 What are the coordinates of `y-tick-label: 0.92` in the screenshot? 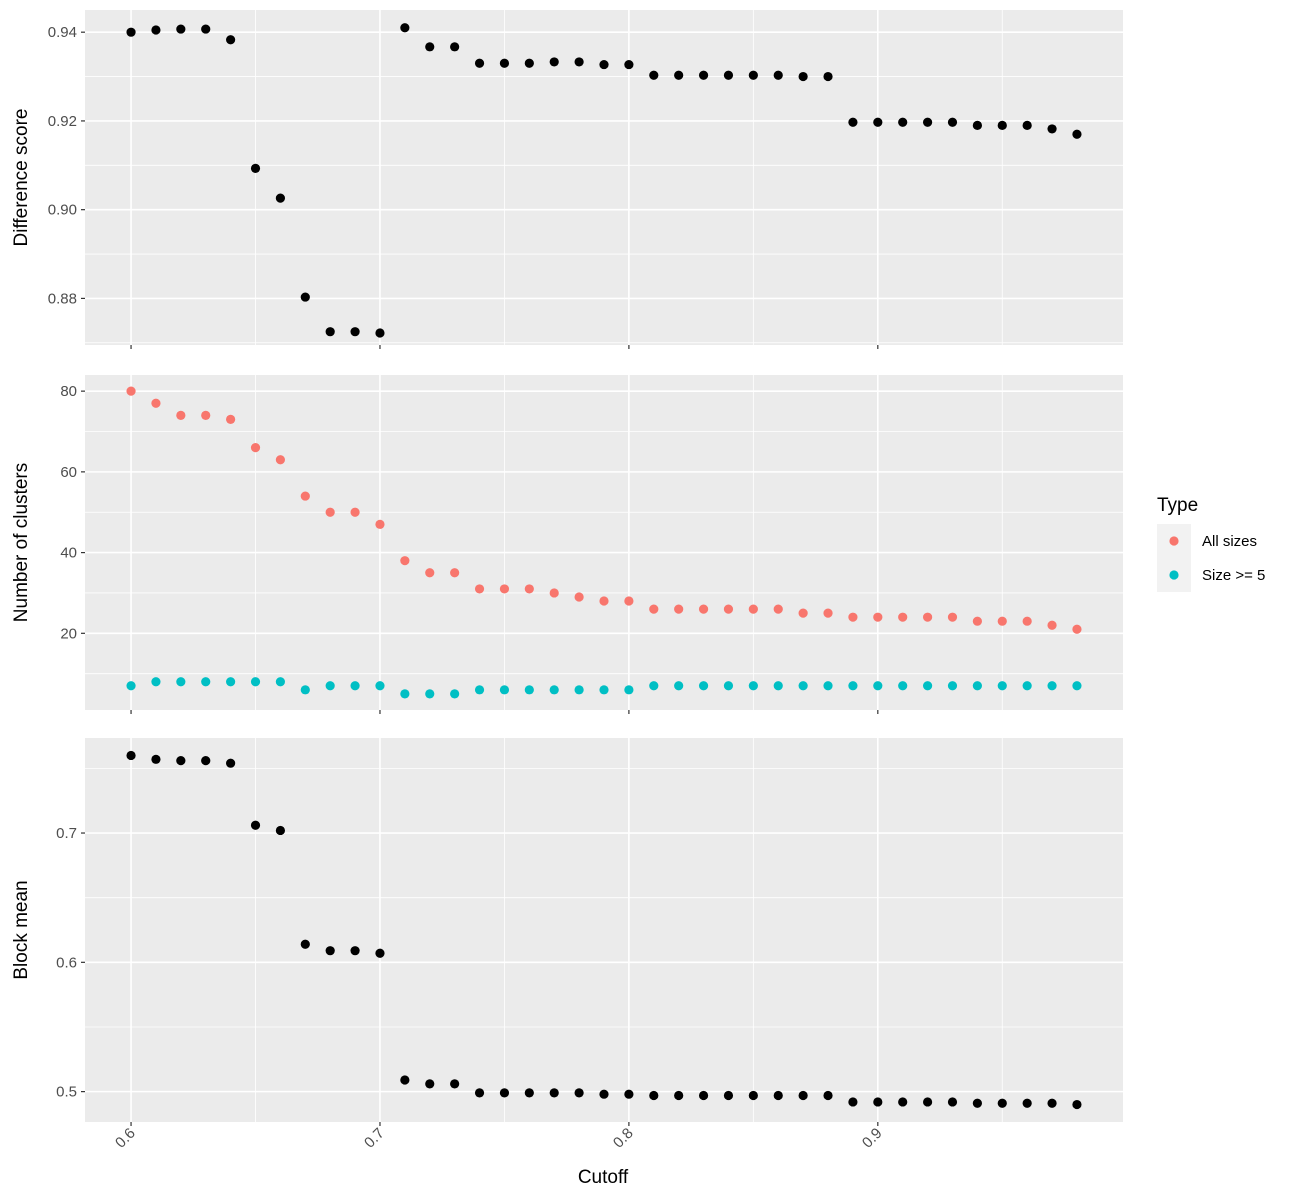 It's located at (62, 121).